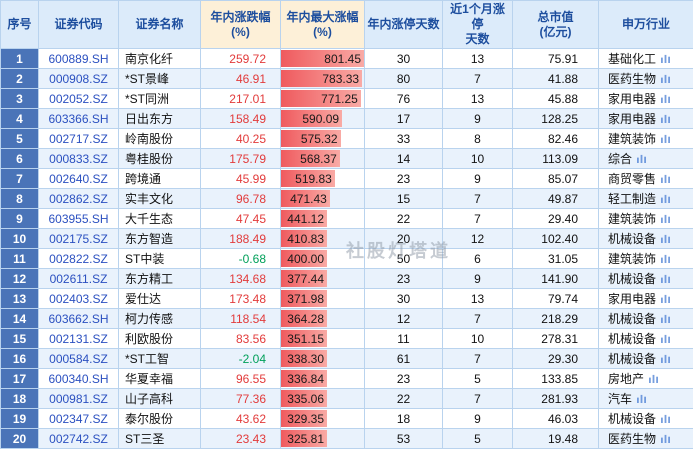 Image resolution: width=693 pixels, height=449 pixels. I want to click on seq-cell: 14, so click(20, 319).